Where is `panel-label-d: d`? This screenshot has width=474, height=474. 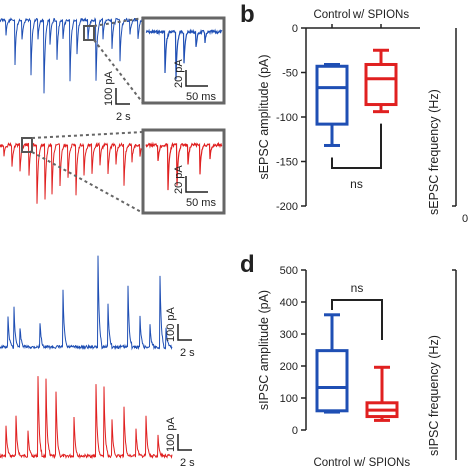
panel-label-d: d is located at coordinates (247, 264).